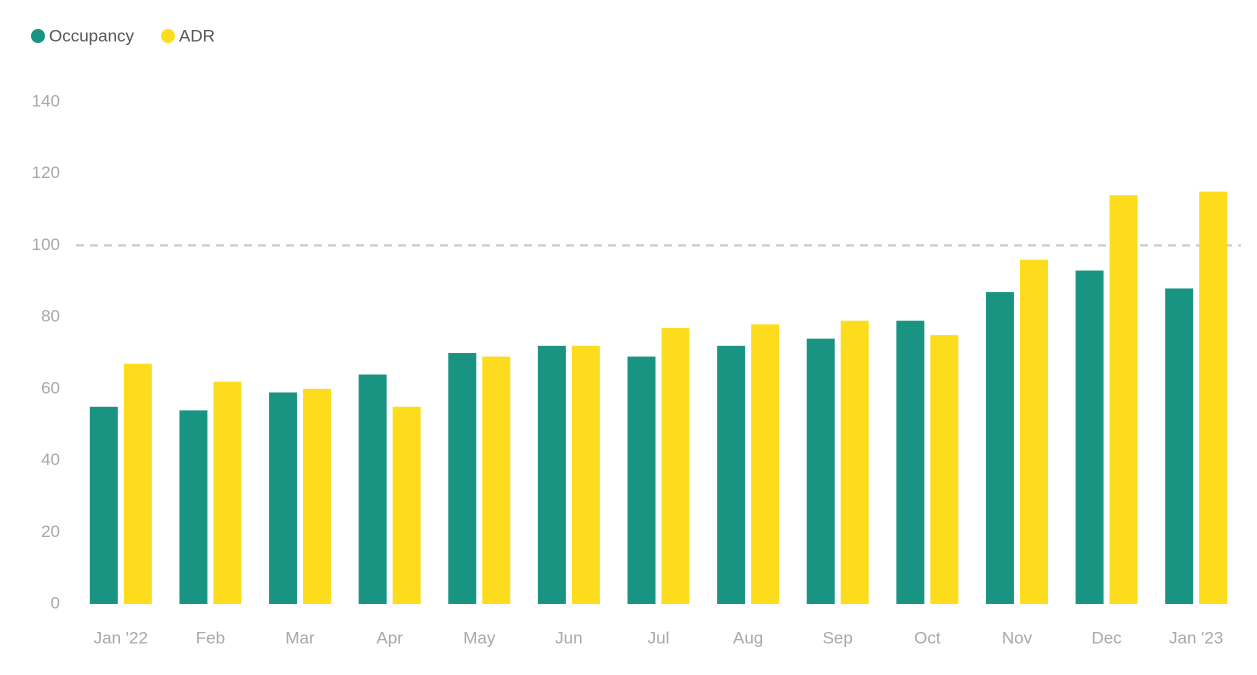 This screenshot has width=1257, height=675. Describe the element at coordinates (1017, 637) in the screenshot. I see `x-tick-label: Nov` at that location.